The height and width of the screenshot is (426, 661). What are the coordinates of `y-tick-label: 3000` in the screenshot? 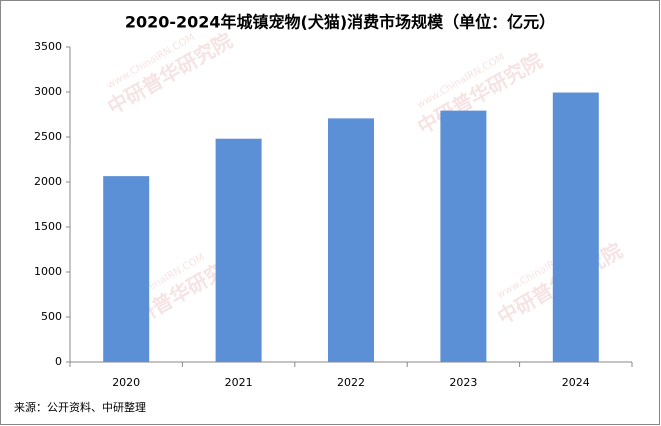 It's located at (48, 91).